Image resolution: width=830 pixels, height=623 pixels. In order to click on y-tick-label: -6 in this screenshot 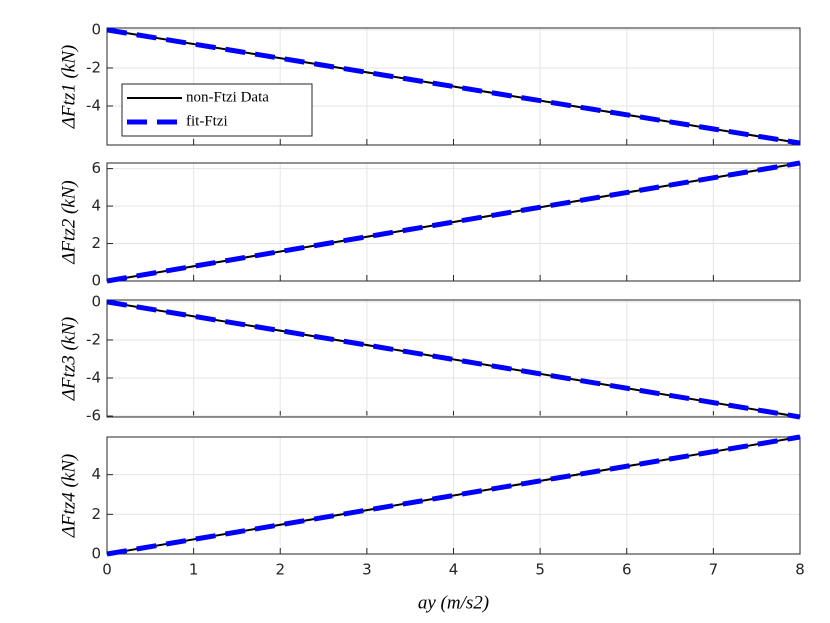, I will do `click(93, 416)`.